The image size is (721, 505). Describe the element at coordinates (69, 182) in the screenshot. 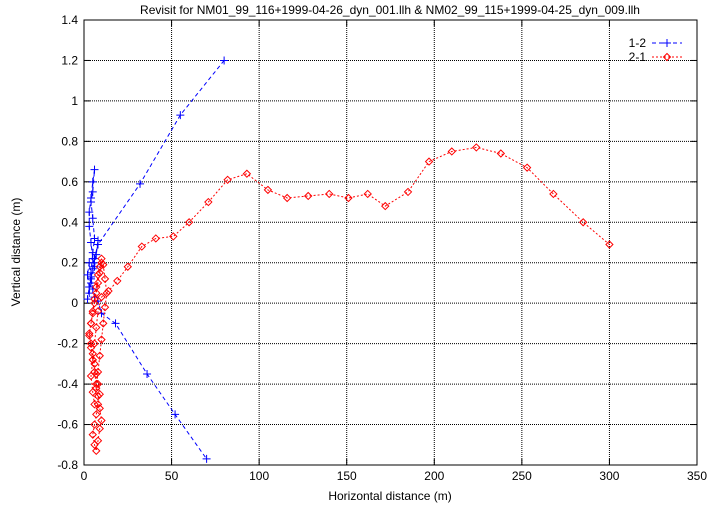

I see `y-tick-label: 0.6` at that location.